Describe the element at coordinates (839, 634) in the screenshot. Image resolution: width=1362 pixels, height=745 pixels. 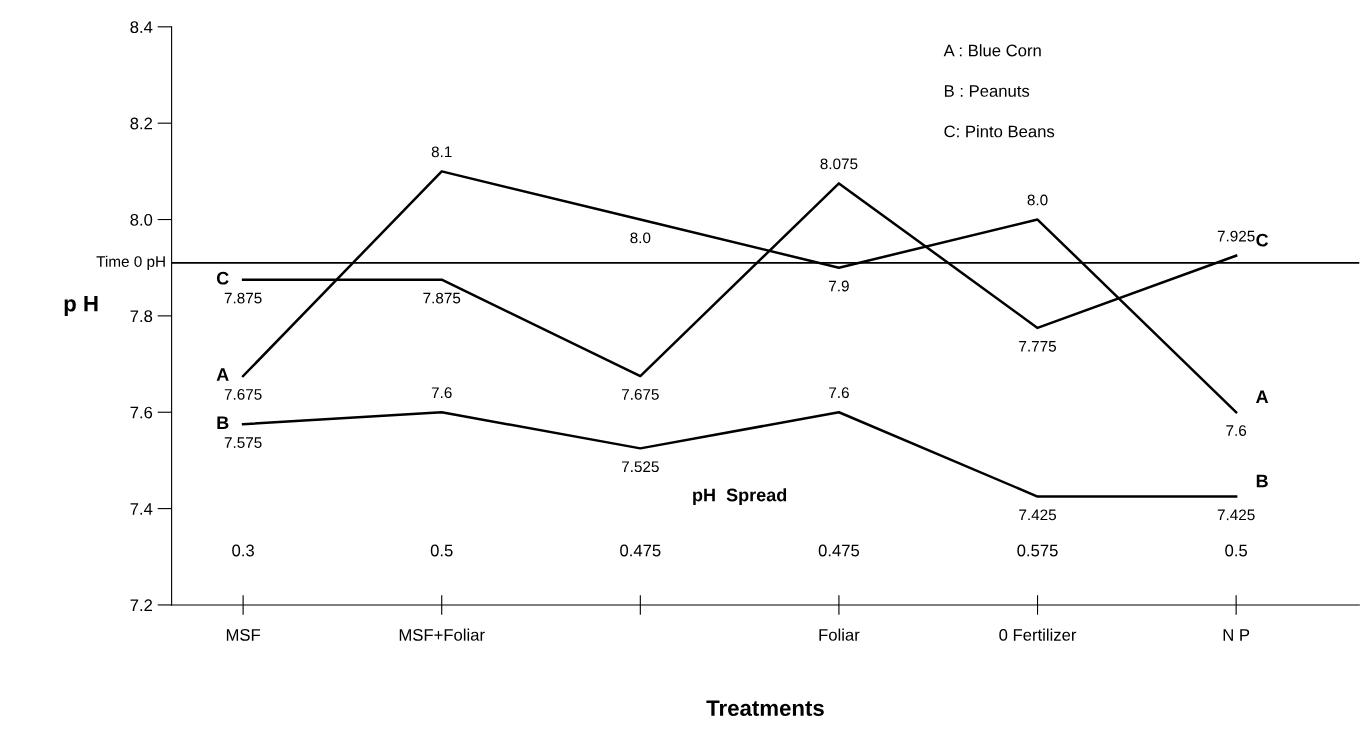
I see `x-tick-label: Foliar` at that location.